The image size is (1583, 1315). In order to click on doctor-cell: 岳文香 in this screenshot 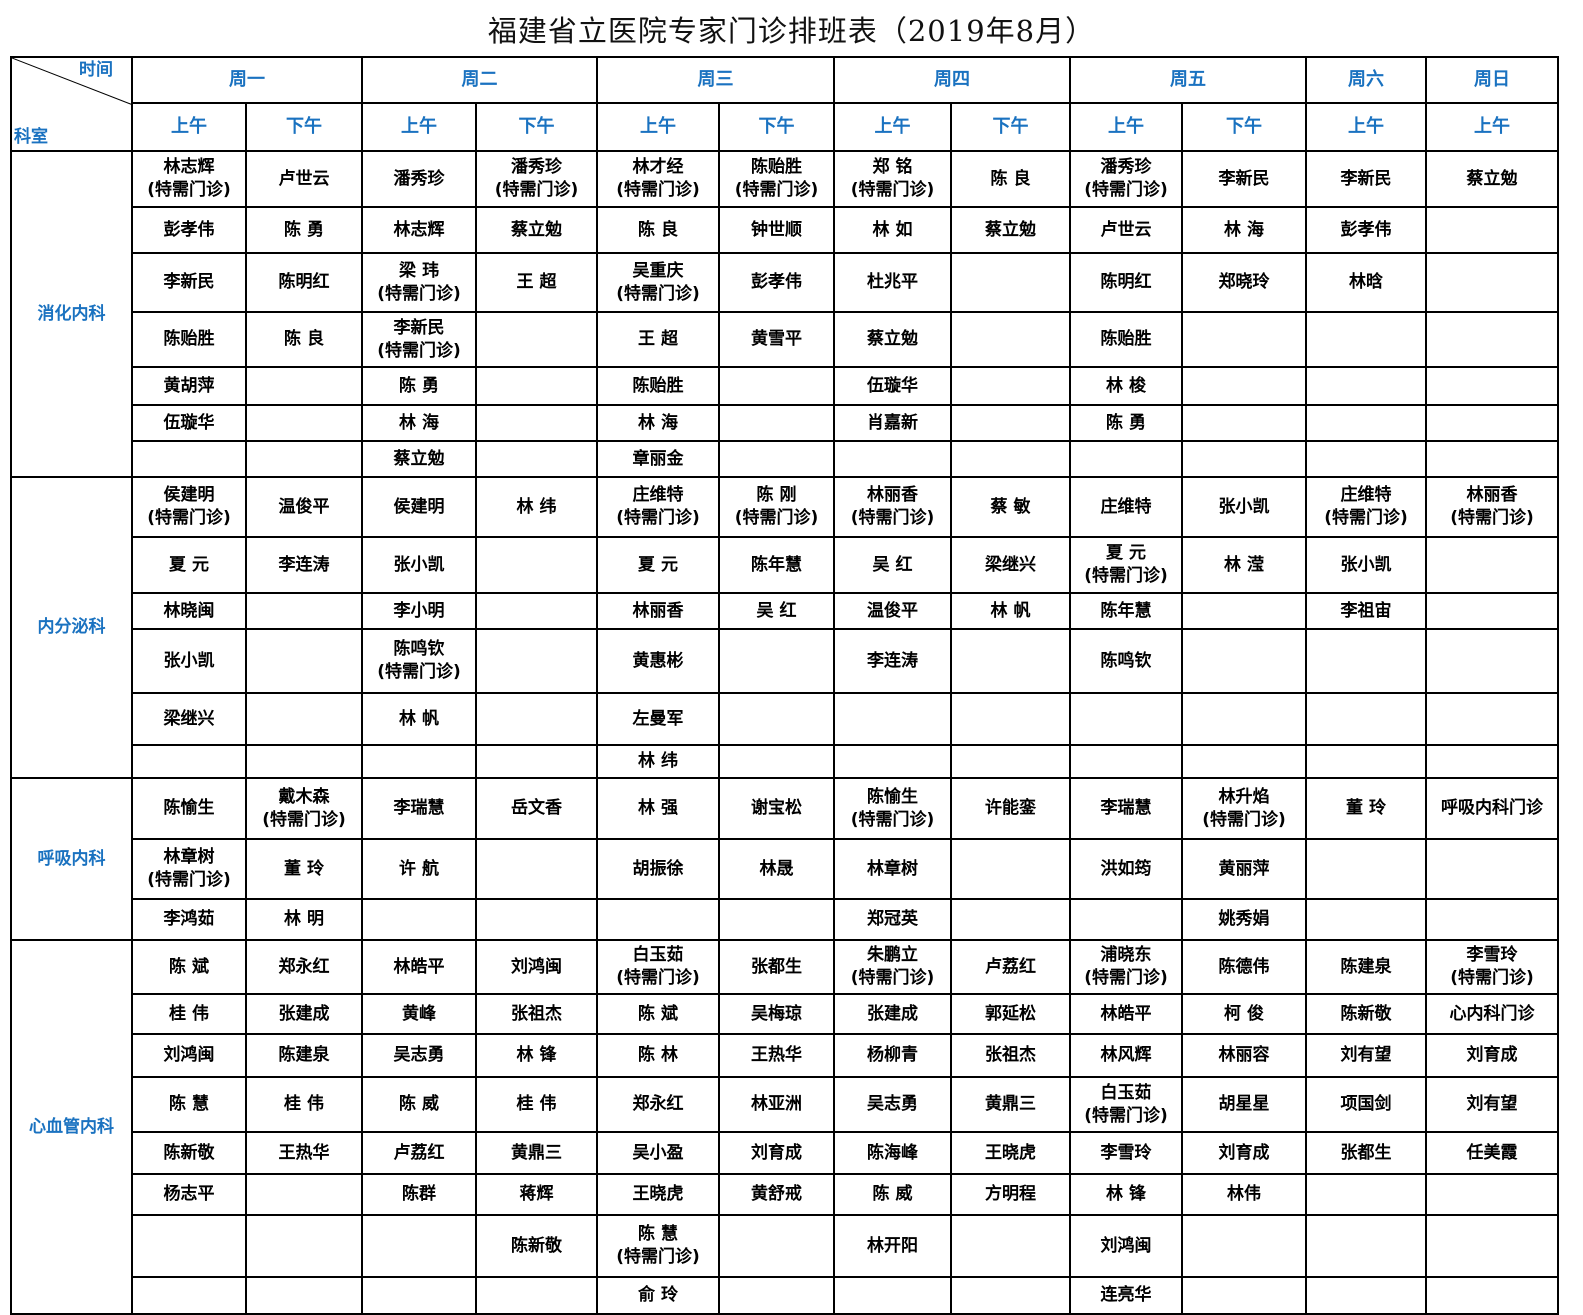, I will do `click(536, 808)`.